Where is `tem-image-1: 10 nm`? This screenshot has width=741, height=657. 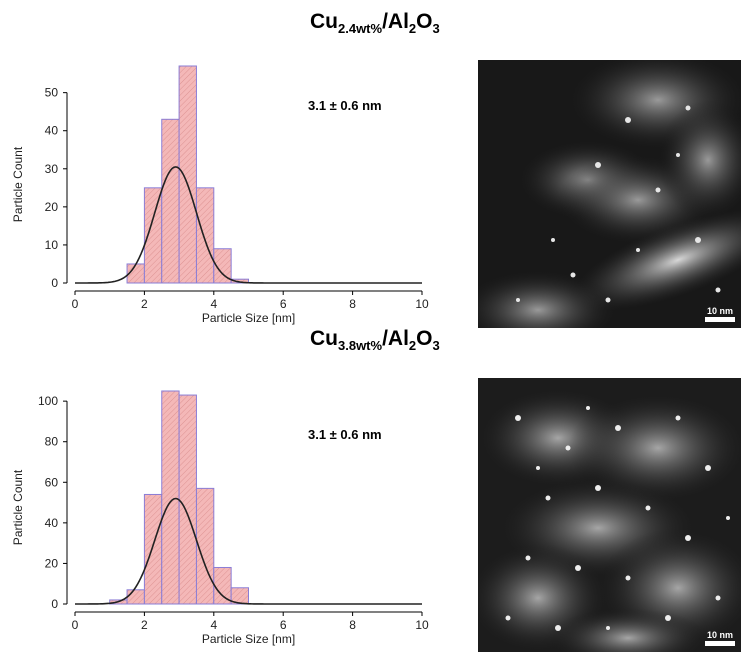
tem-image-1: 10 nm is located at coordinates (609, 194).